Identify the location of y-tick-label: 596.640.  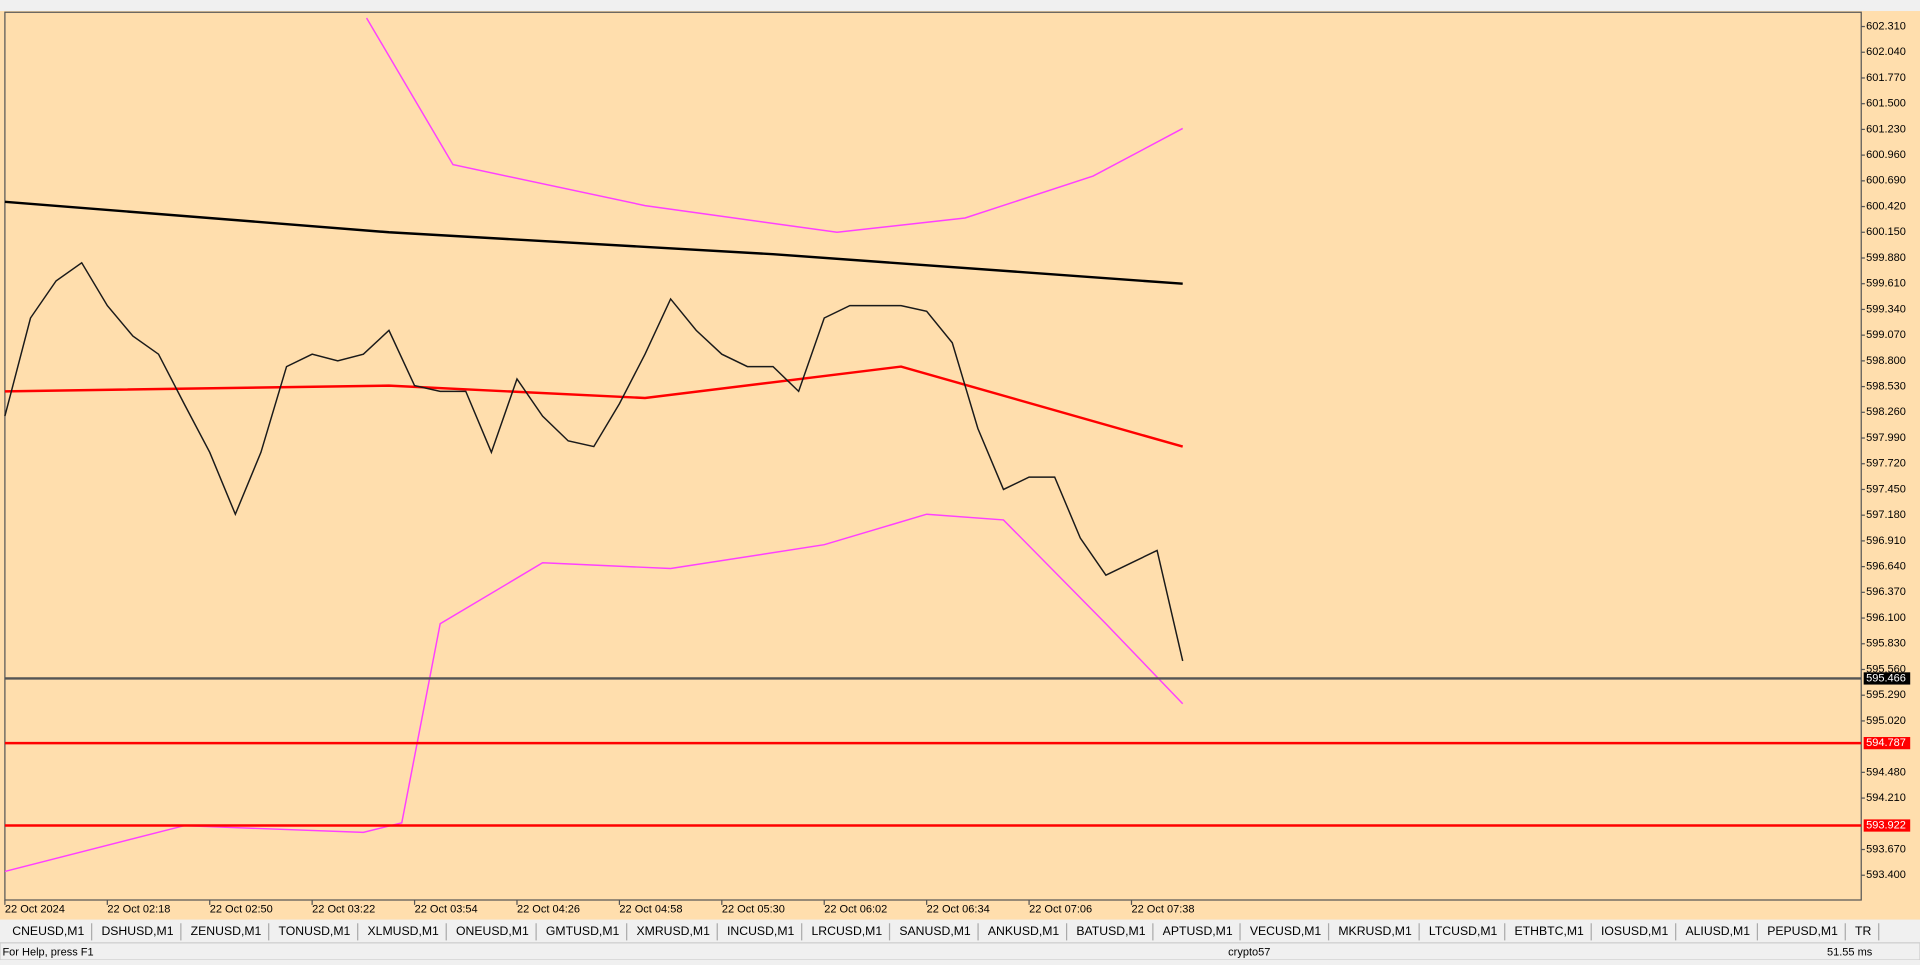
(1886, 567).